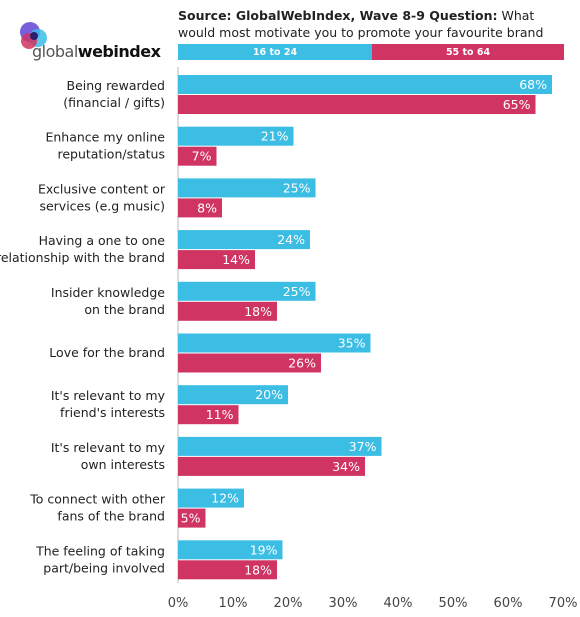 This screenshot has height=617, width=580. I want to click on logo-text-light: global, so click(55, 51).